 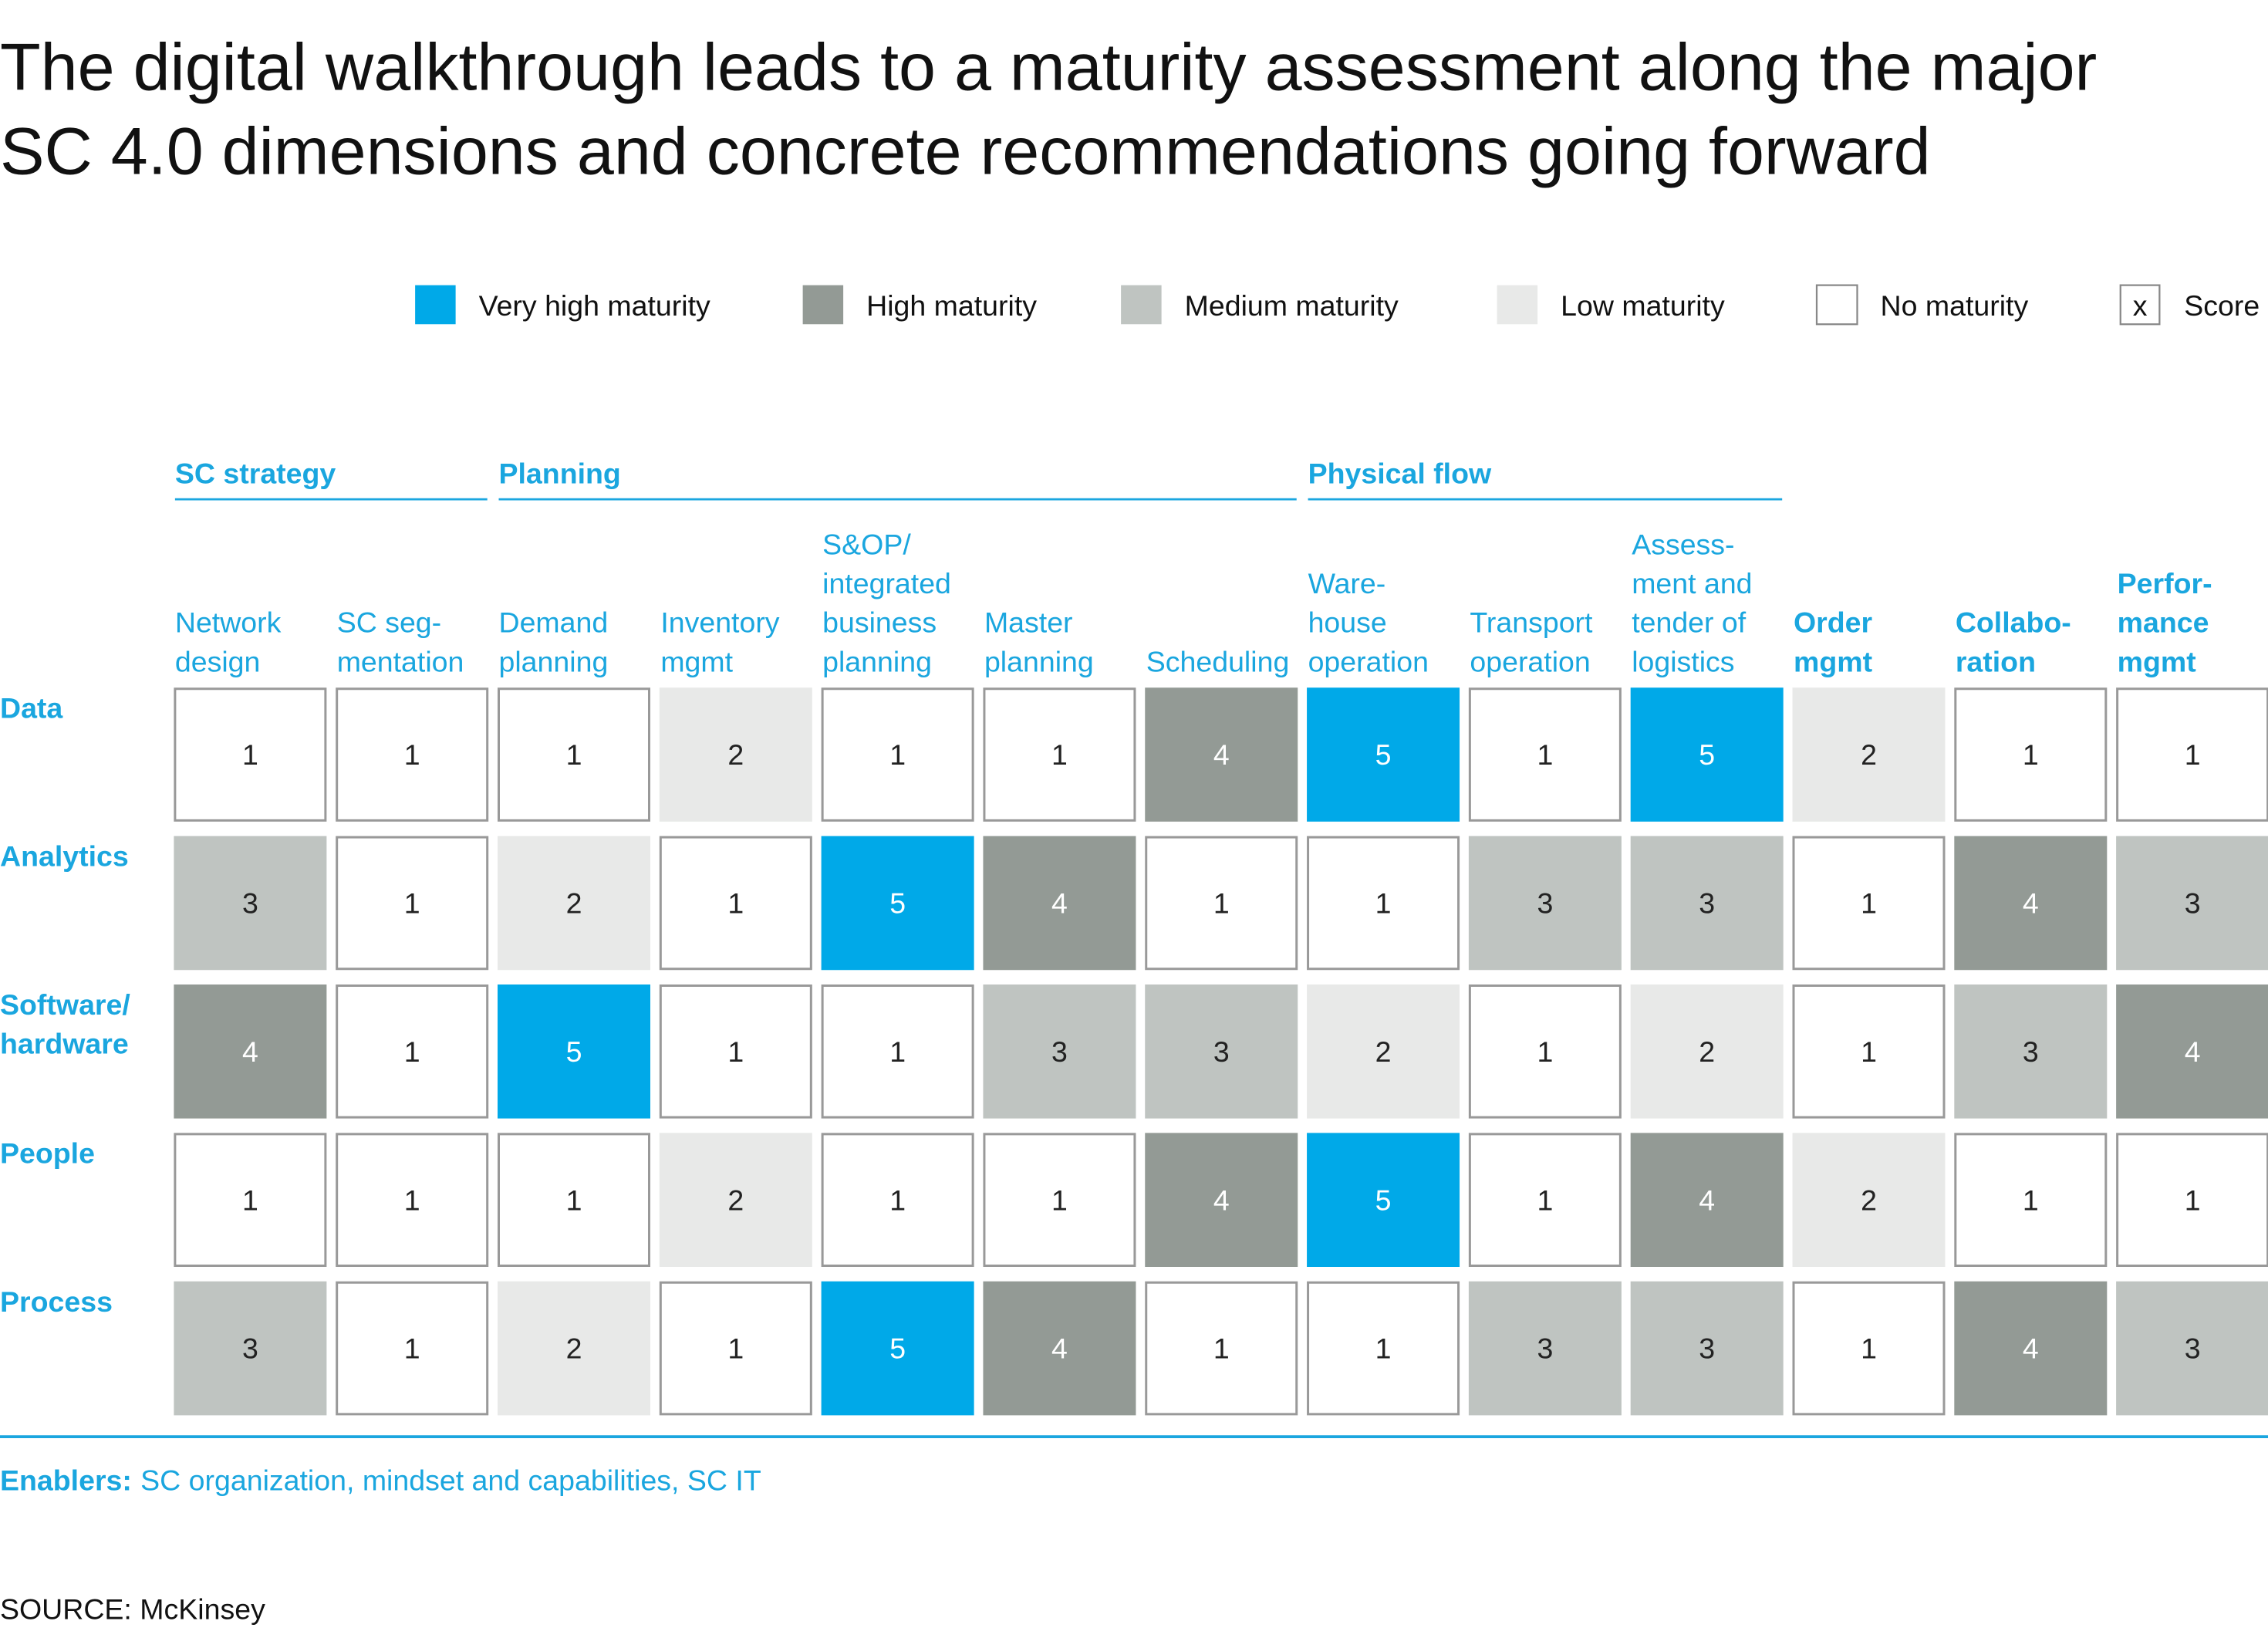 I want to click on row-label: hardware, so click(x=64, y=1044).